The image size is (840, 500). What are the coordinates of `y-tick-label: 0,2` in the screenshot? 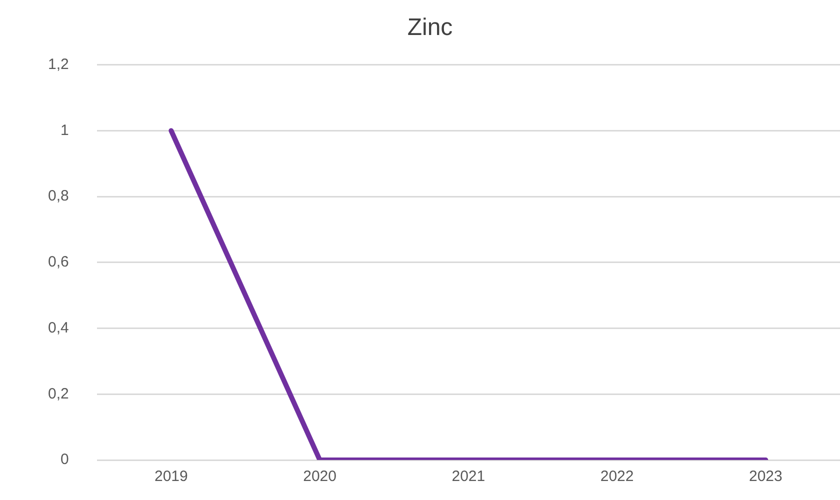 It's located at (58, 393).